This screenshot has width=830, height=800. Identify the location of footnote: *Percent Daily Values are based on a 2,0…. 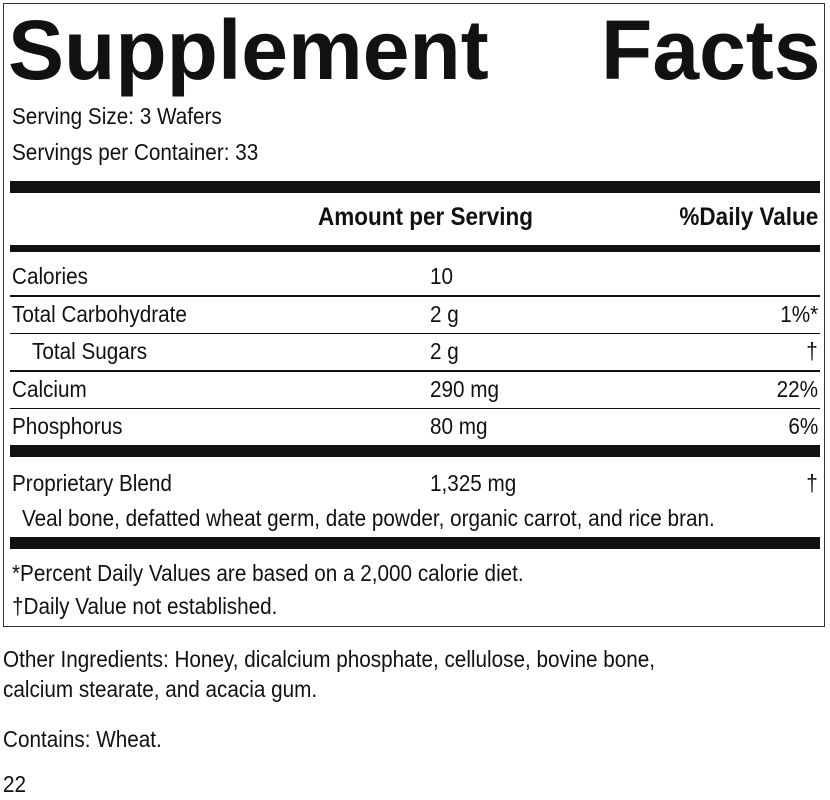
(268, 573).